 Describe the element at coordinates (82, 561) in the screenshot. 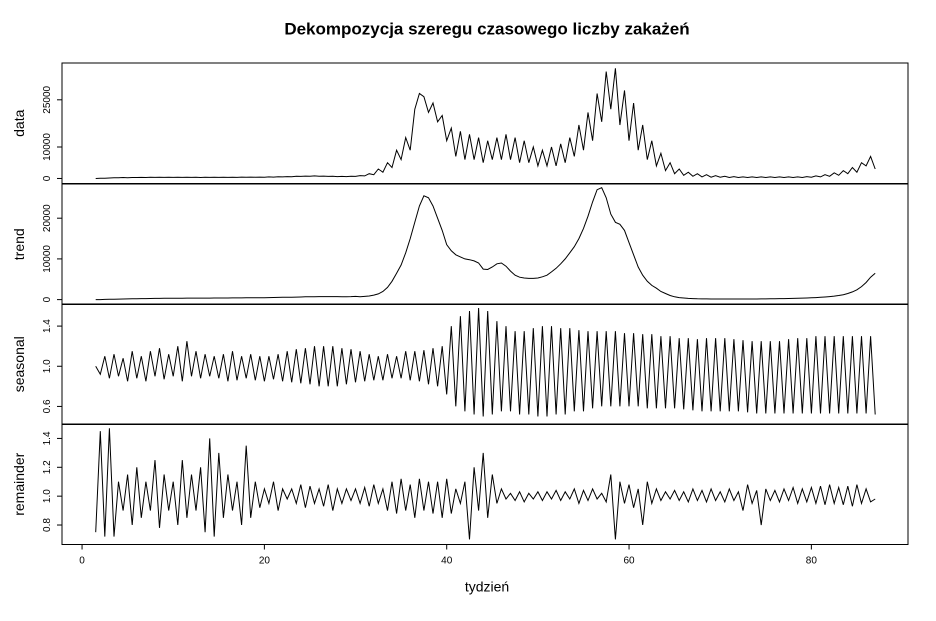

I see `x-tick-label: 0` at that location.